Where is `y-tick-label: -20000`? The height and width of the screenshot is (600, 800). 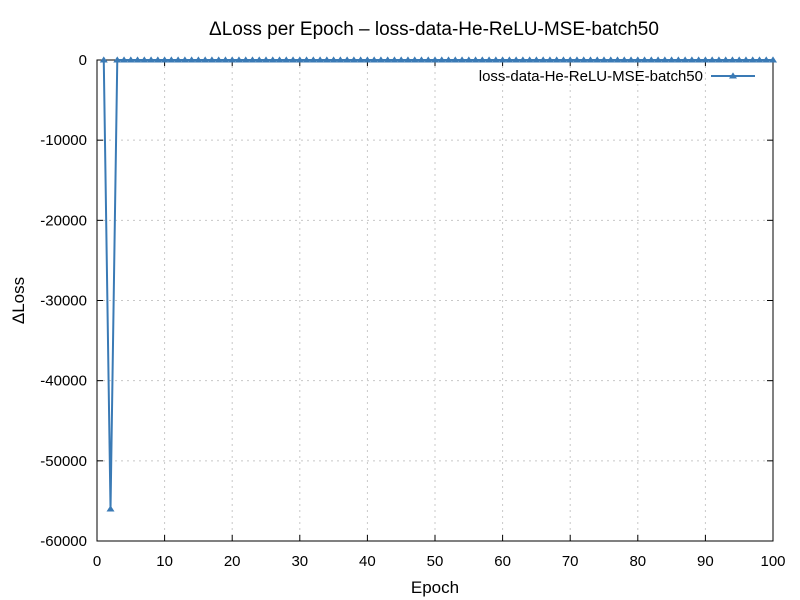
y-tick-label: -20000 is located at coordinates (63, 220).